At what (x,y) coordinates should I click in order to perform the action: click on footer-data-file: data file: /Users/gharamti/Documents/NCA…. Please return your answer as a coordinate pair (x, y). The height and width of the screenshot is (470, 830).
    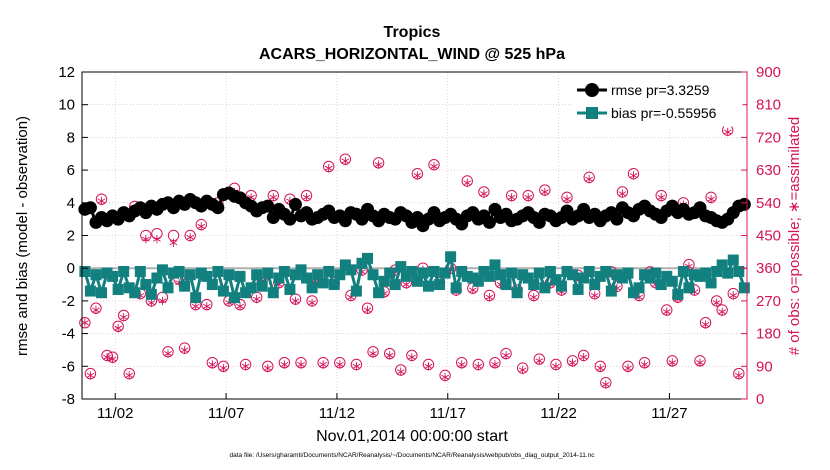
    Looking at the image, I should click on (413, 455).